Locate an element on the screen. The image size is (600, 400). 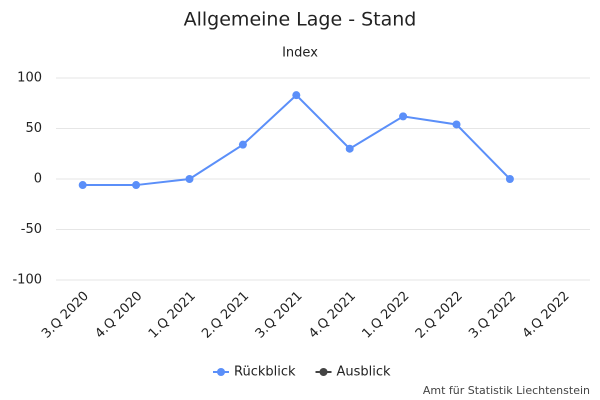
x-tick-label: 2.Q 2022 is located at coordinates (439, 315).